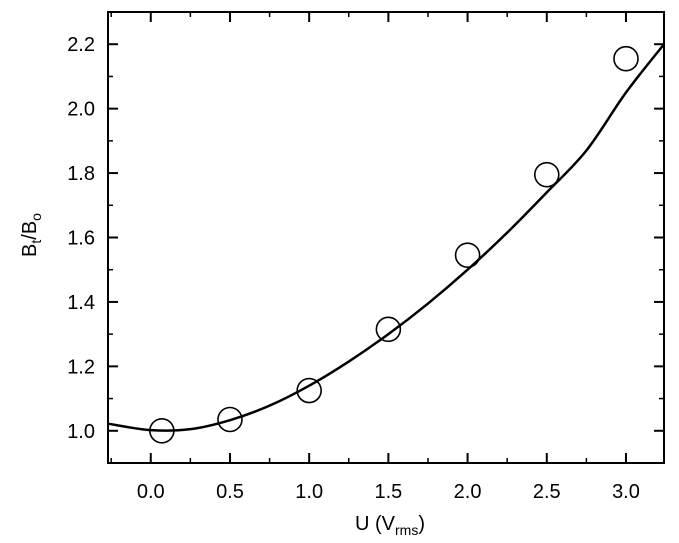 The width and height of the screenshot is (679, 543). What do you see at coordinates (81, 45) in the screenshot?
I see `y-tick-label: 2.2` at bounding box center [81, 45].